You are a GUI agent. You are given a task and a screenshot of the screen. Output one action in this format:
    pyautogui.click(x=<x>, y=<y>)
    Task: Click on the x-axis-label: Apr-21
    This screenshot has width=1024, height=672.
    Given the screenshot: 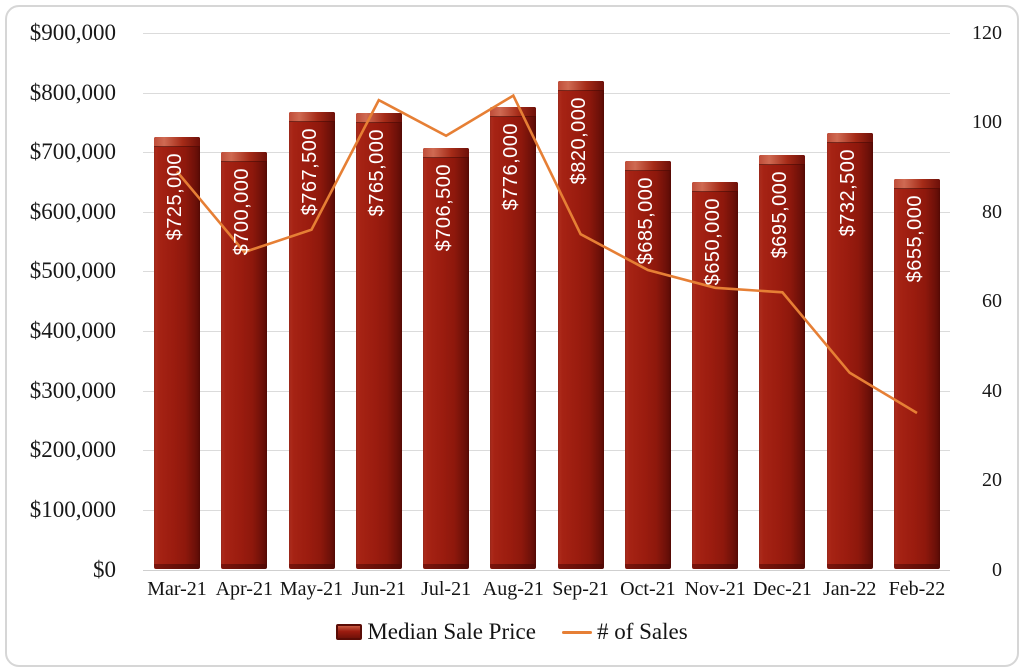 What is the action you would take?
    pyautogui.click(x=244, y=589)
    